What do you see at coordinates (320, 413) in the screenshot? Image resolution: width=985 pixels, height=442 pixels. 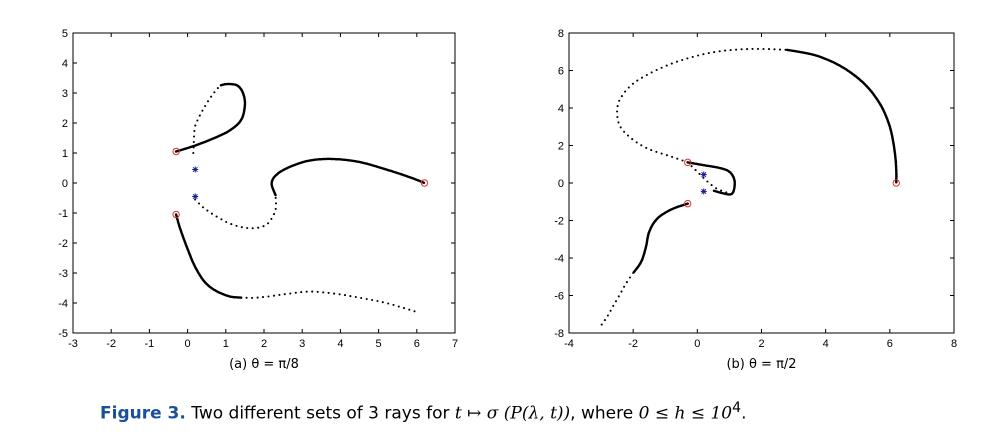 I see `caption-text-before: Two different sets of 3 rays for` at bounding box center [320, 413].